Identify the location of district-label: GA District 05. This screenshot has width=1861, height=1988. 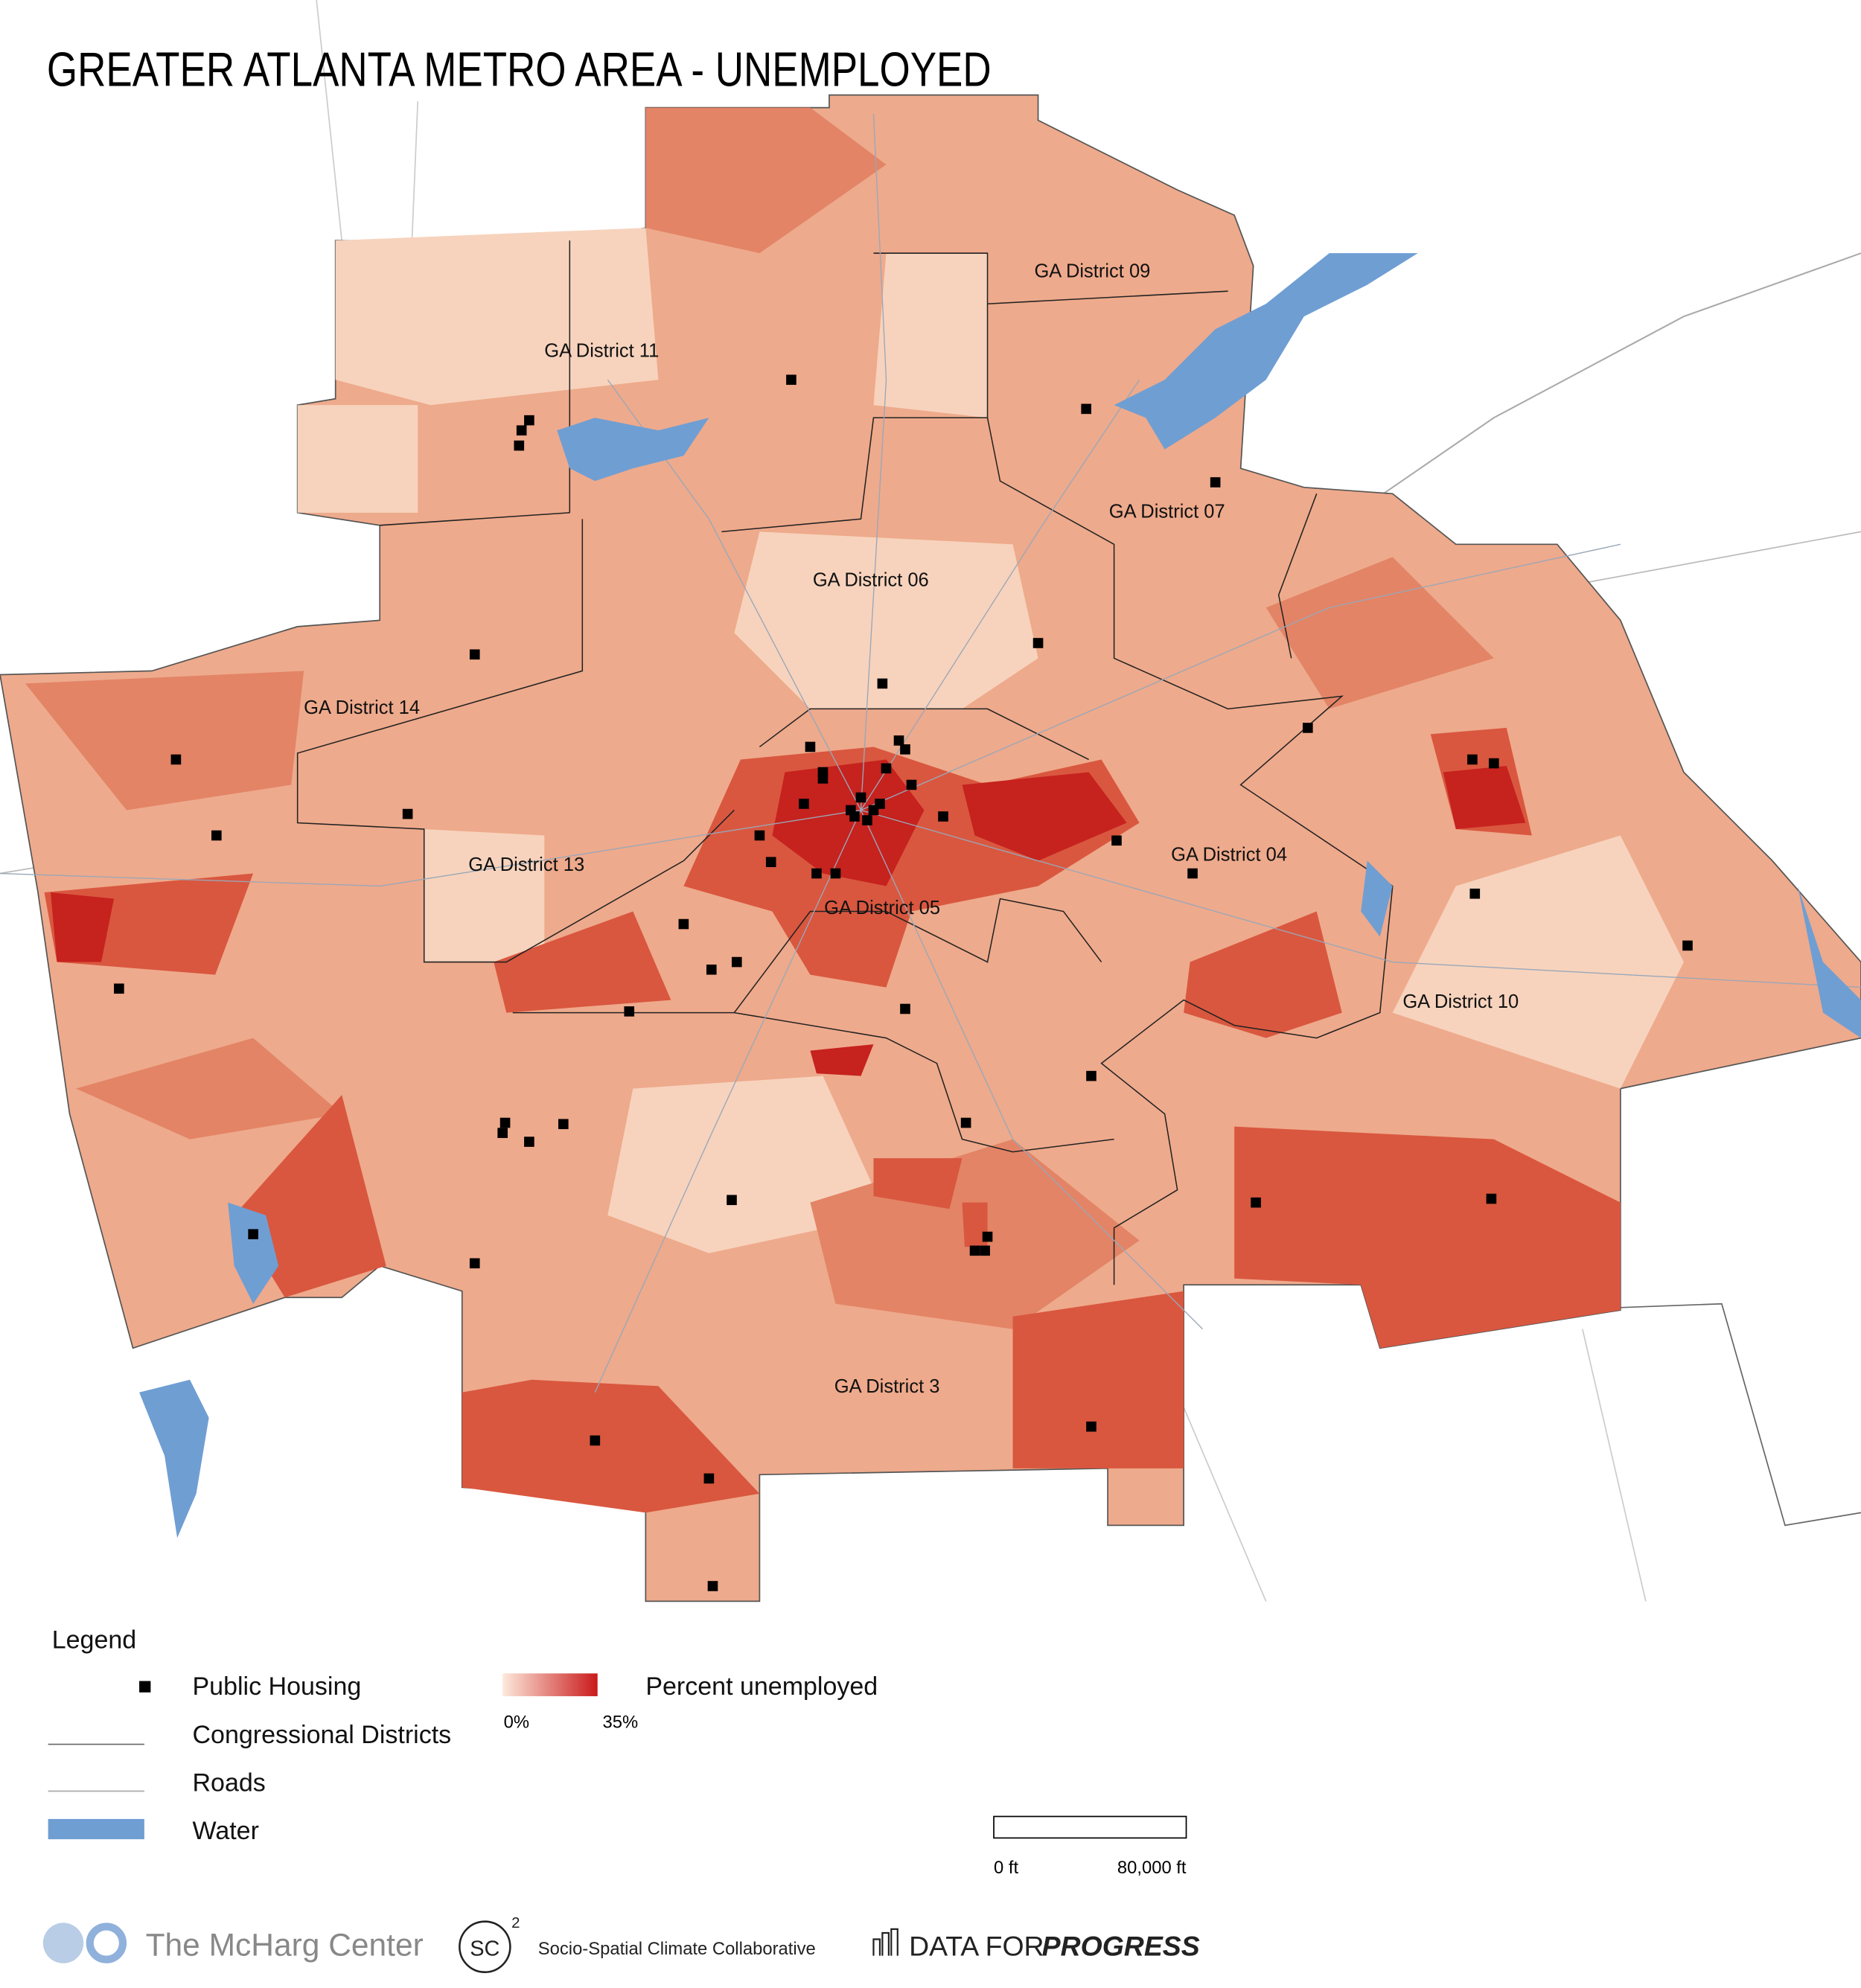
(882, 908).